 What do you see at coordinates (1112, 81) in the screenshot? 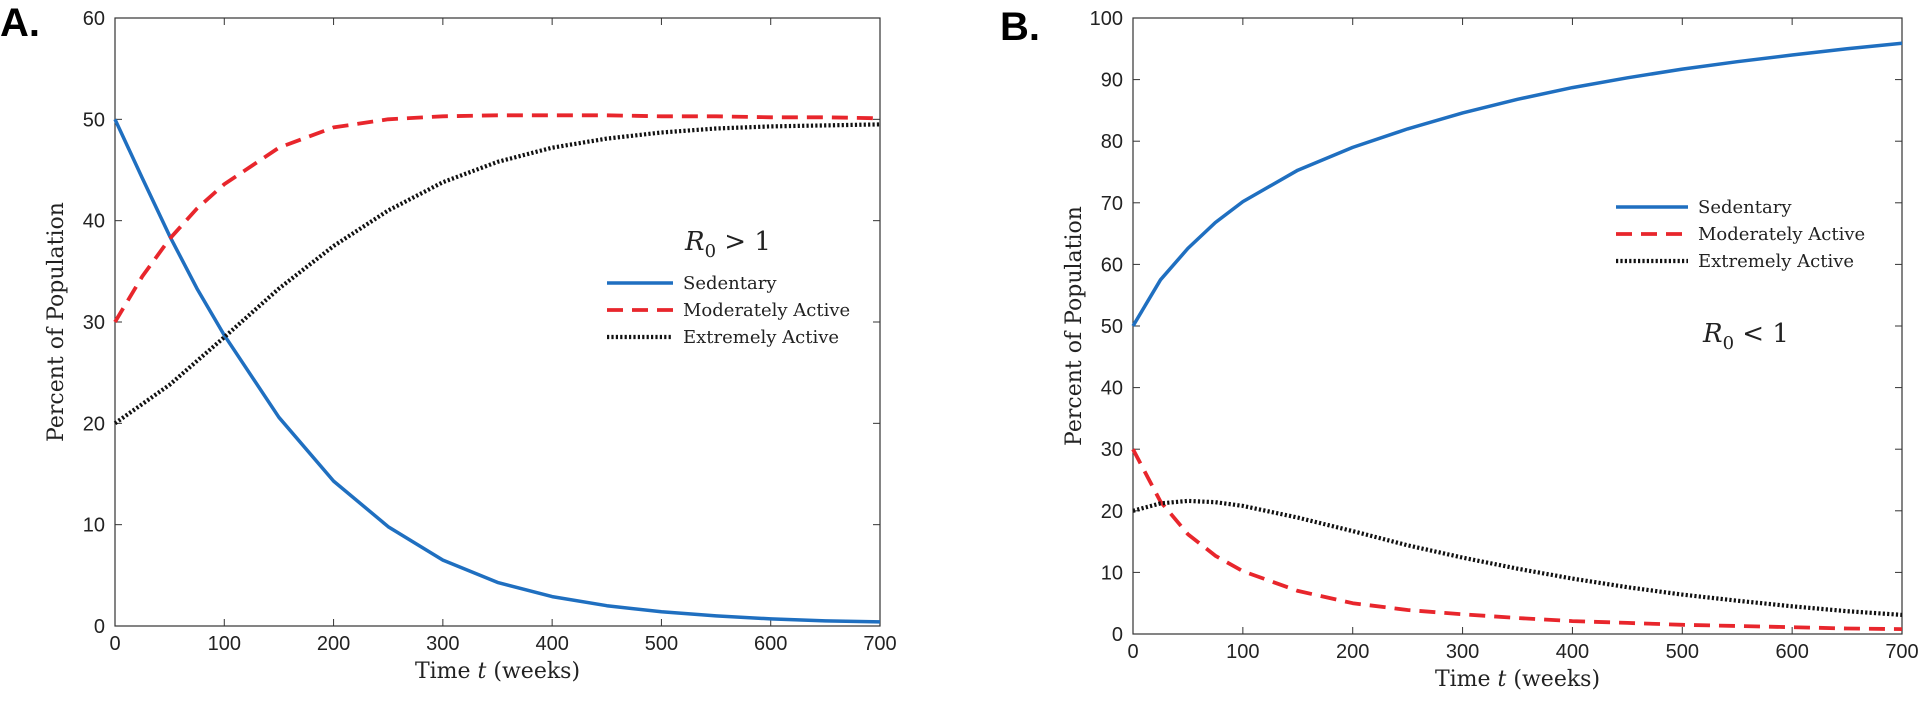
I see `y-tick-label: 90` at bounding box center [1112, 81].